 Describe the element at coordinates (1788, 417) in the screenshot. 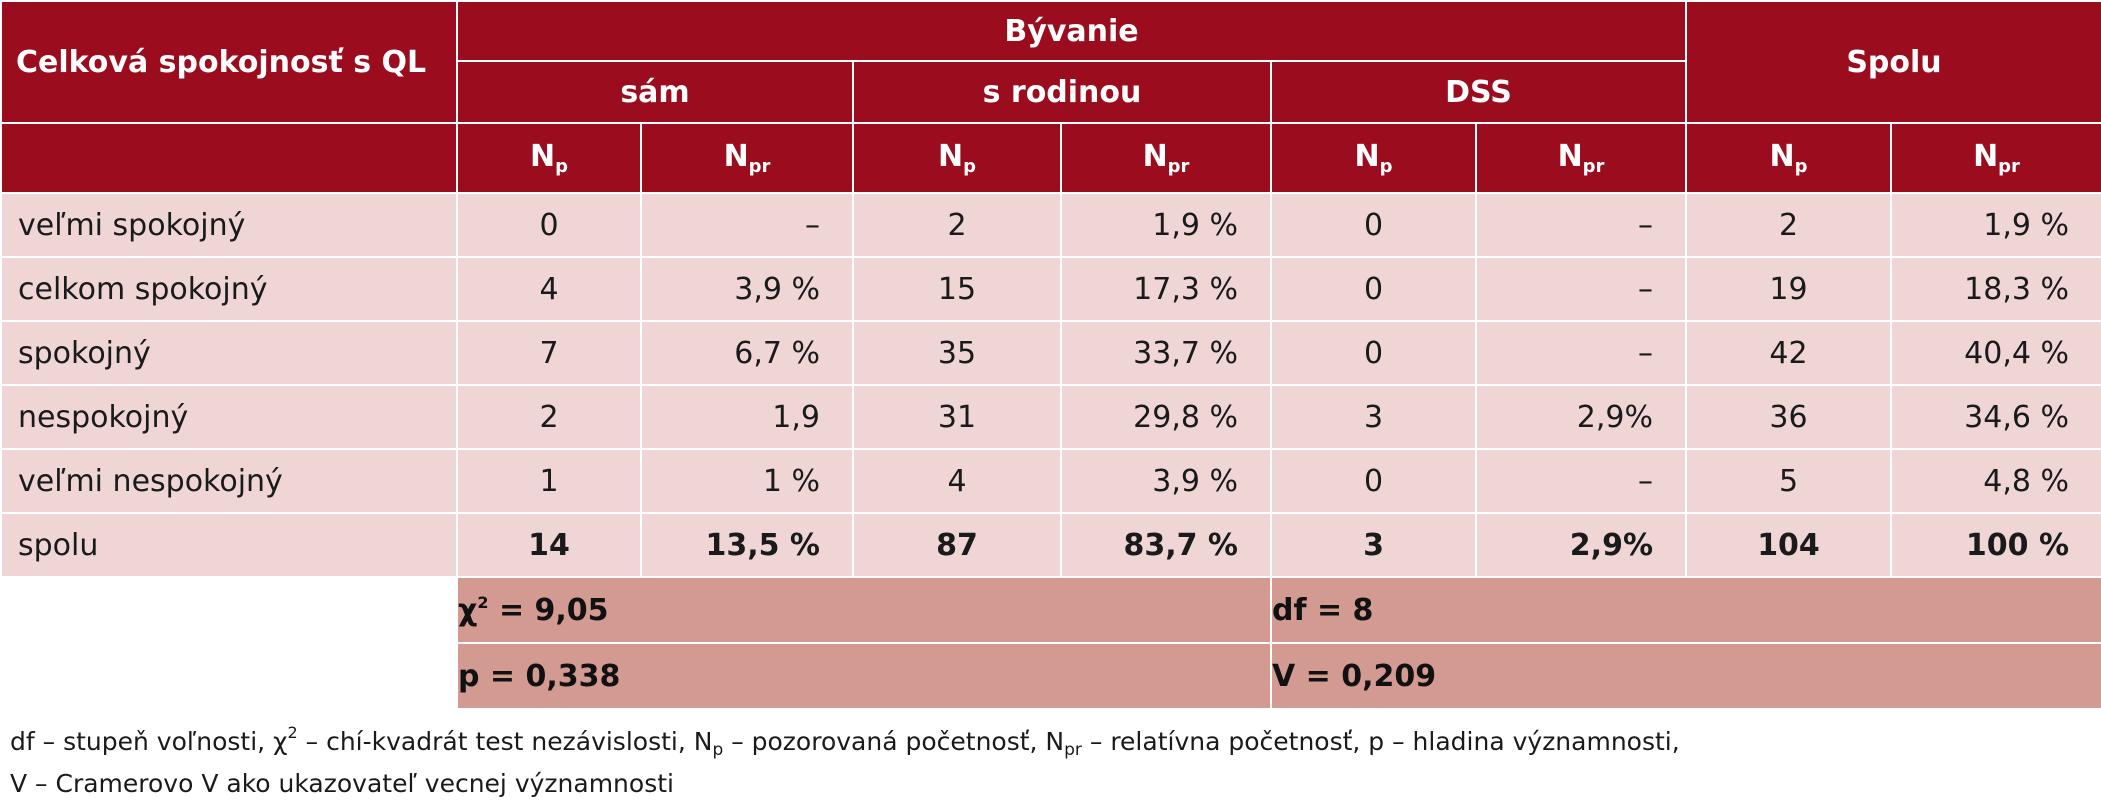

I see `count-cell: 36` at that location.